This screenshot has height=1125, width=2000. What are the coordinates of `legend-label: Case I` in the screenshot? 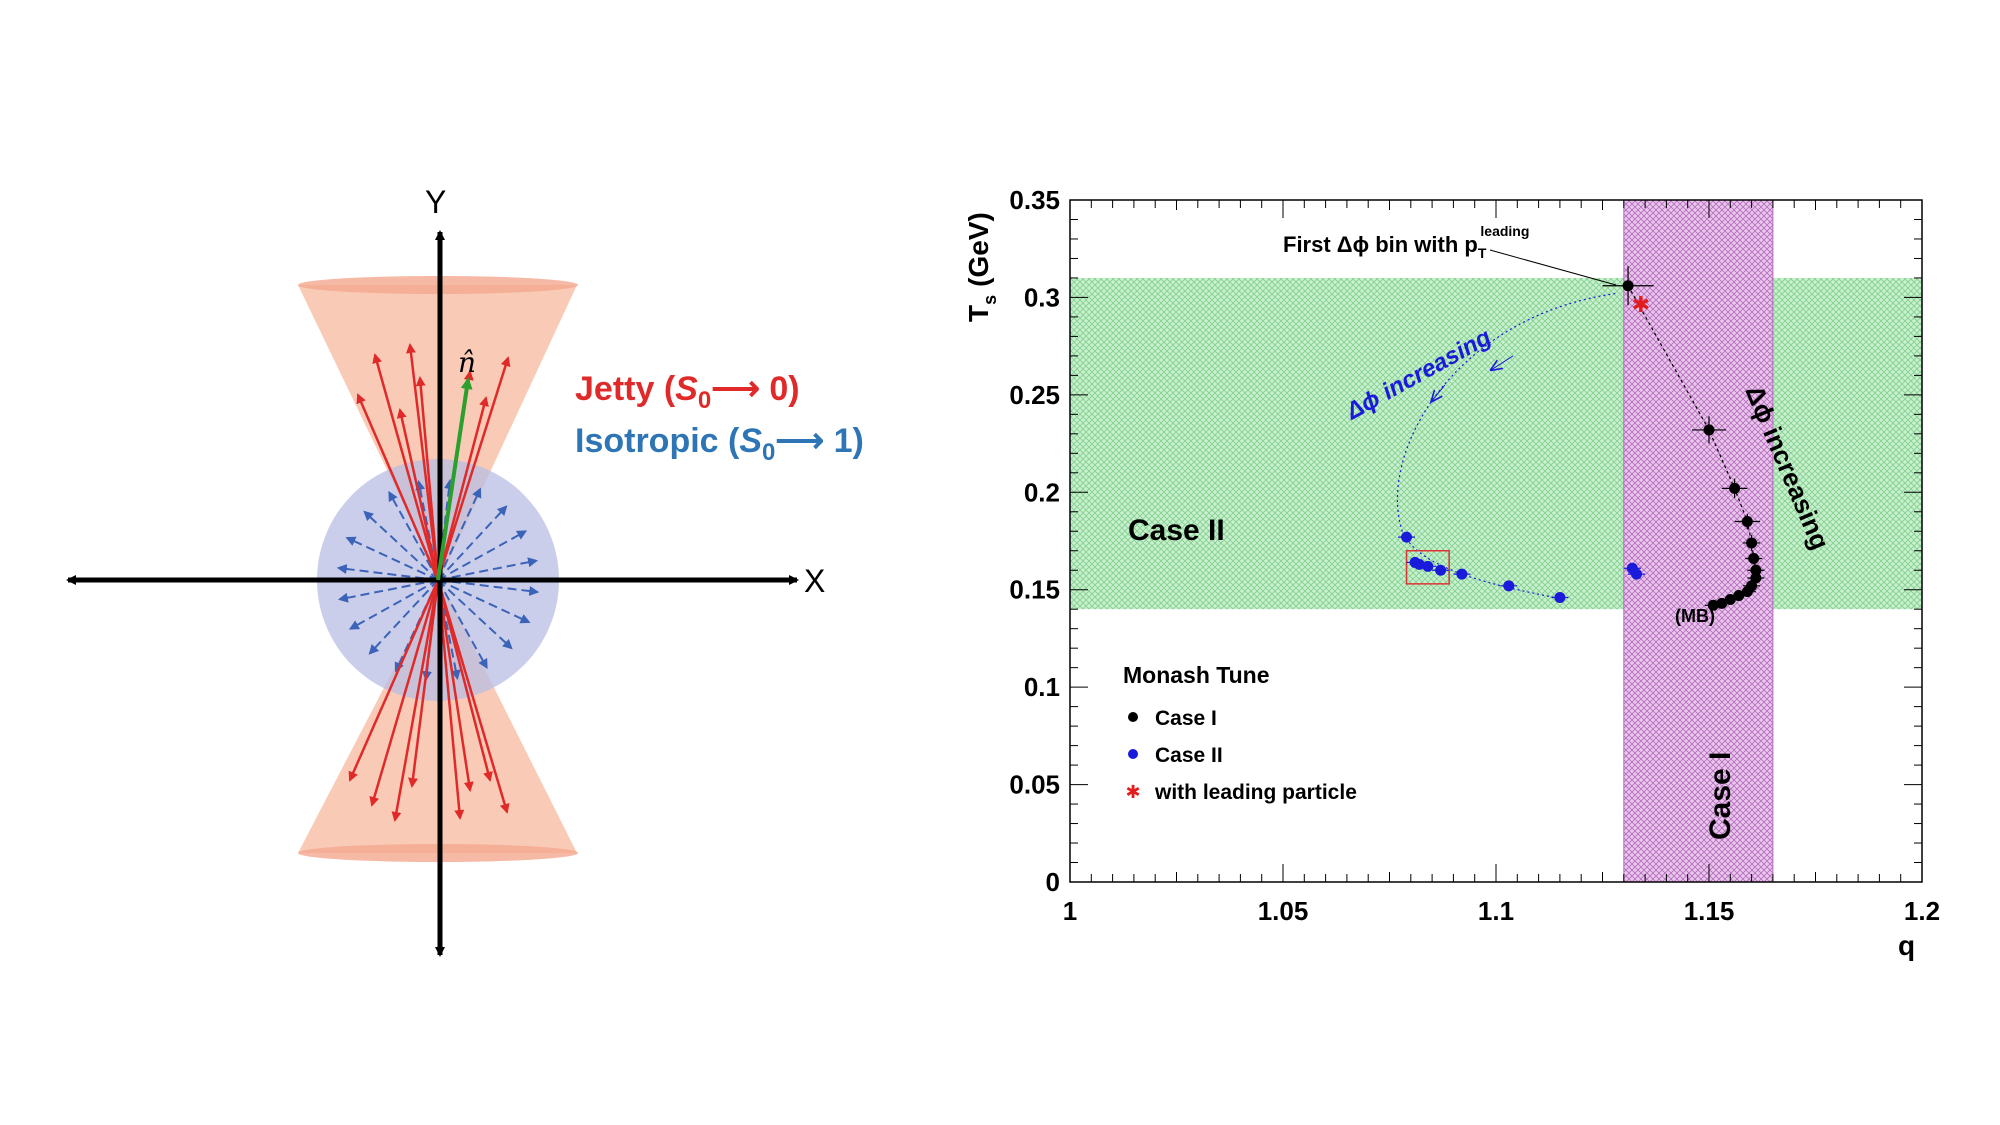 It's located at (1186, 718).